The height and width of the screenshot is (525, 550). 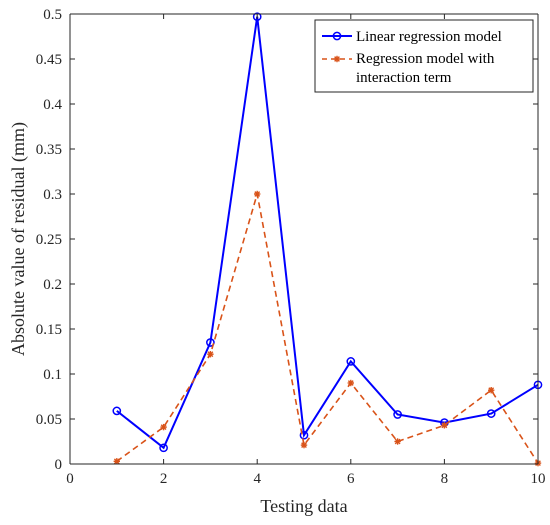 What do you see at coordinates (49, 240) in the screenshot?
I see `y-tick-label: 0.25` at bounding box center [49, 240].